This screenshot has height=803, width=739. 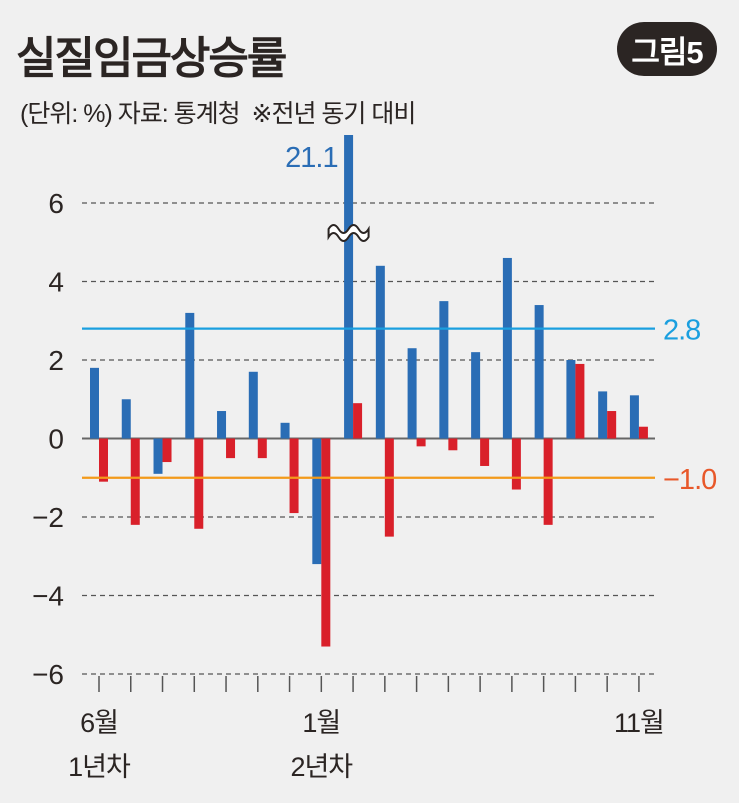 What do you see at coordinates (99, 723) in the screenshot?
I see `x-tick-label: 6월` at bounding box center [99, 723].